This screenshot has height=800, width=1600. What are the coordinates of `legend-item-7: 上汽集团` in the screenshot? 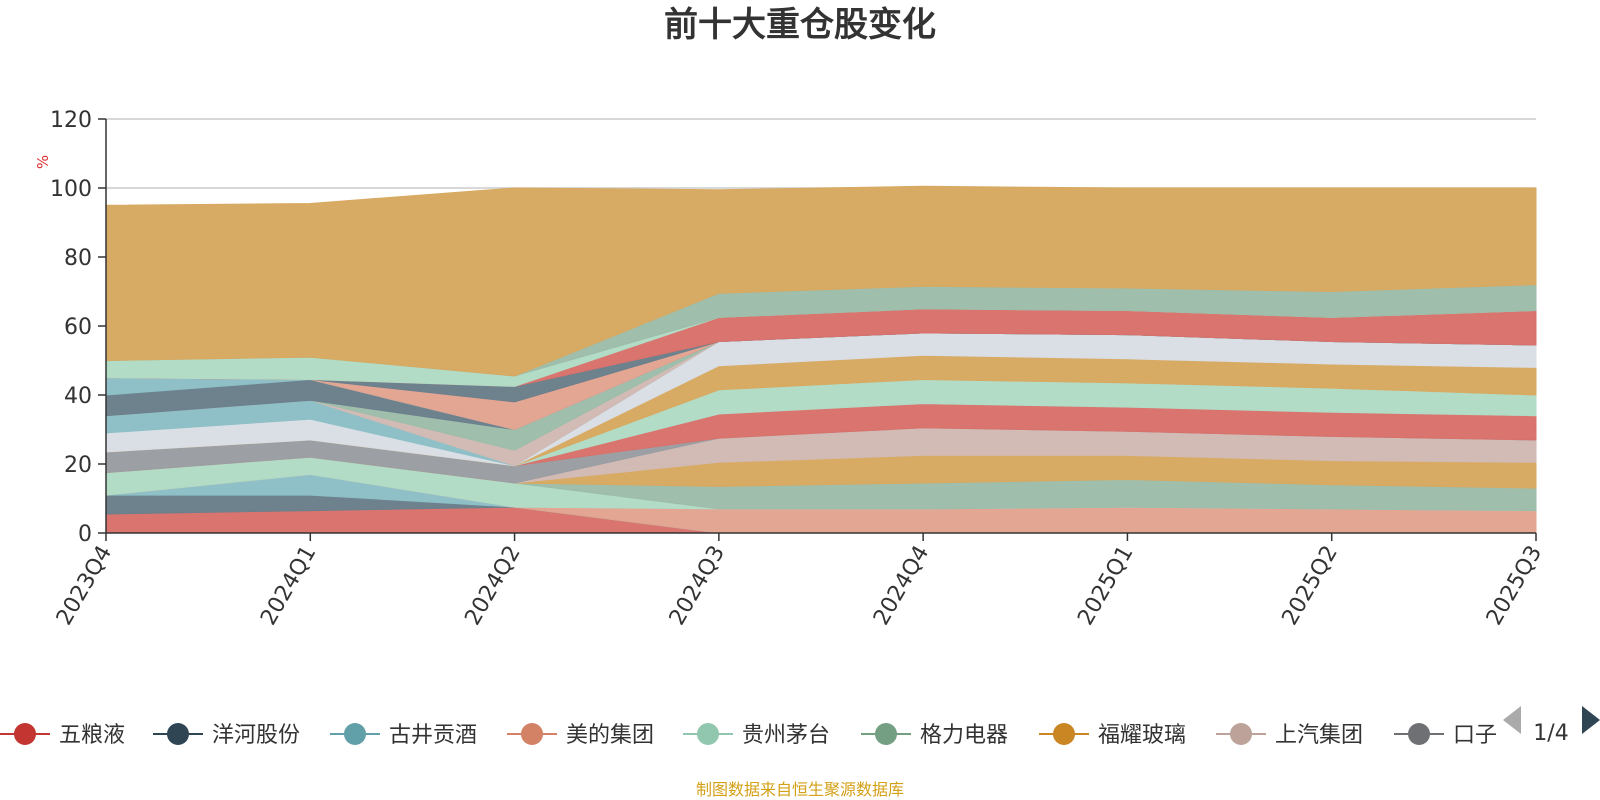 It's located at (1289, 735).